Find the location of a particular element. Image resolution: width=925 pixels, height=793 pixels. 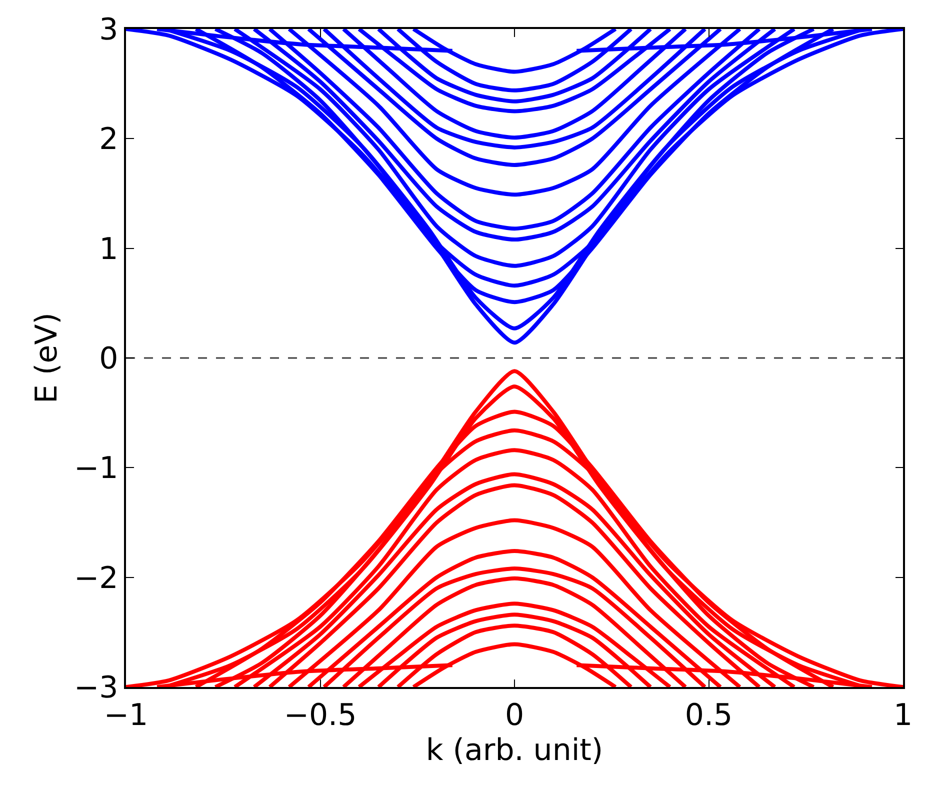

y-tick-label: −3 is located at coordinates (96, 688).